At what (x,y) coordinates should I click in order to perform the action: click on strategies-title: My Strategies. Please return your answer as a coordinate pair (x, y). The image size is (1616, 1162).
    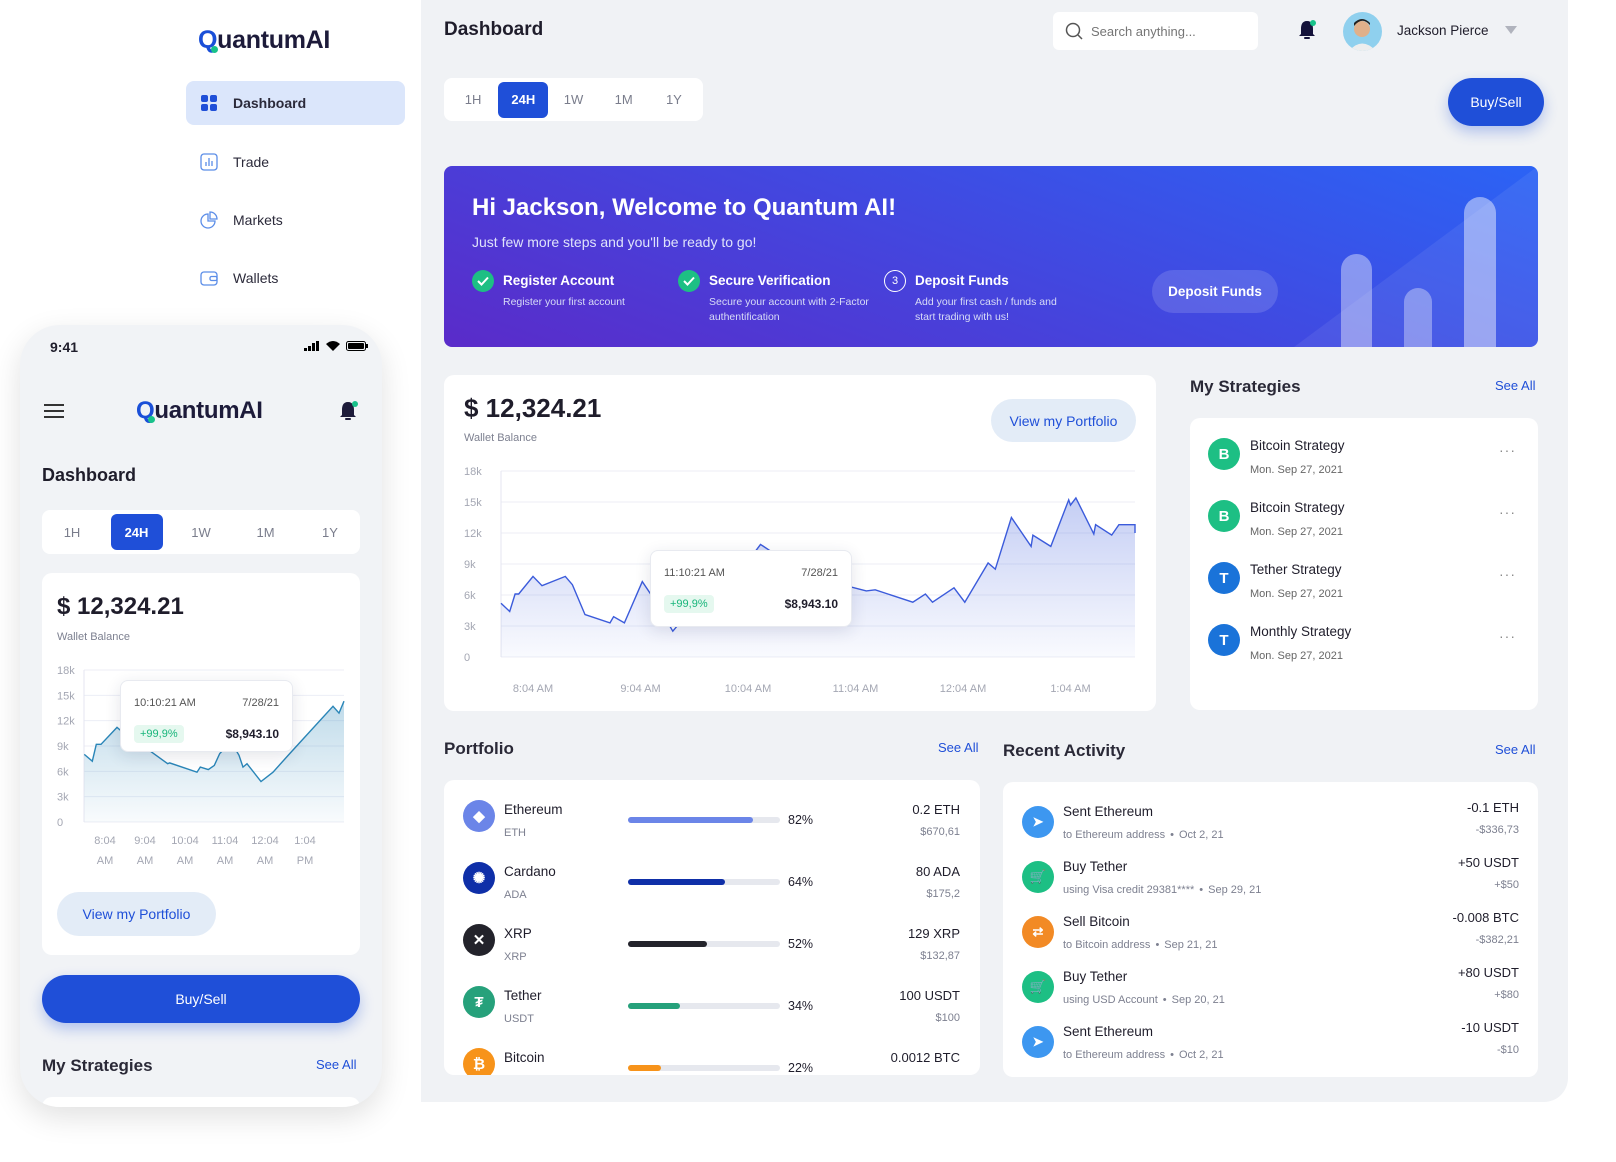
    Looking at the image, I should click on (1245, 386).